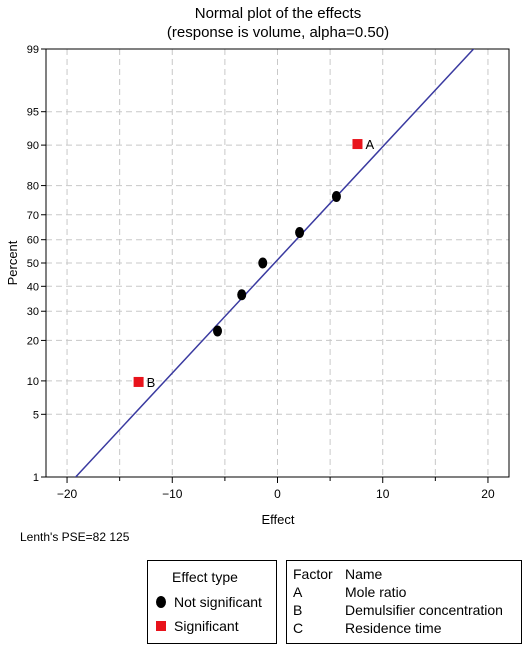 Image resolution: width=525 pixels, height=650 pixels. Describe the element at coordinates (33, 312) in the screenshot. I see `y-tick-label: 30` at that location.